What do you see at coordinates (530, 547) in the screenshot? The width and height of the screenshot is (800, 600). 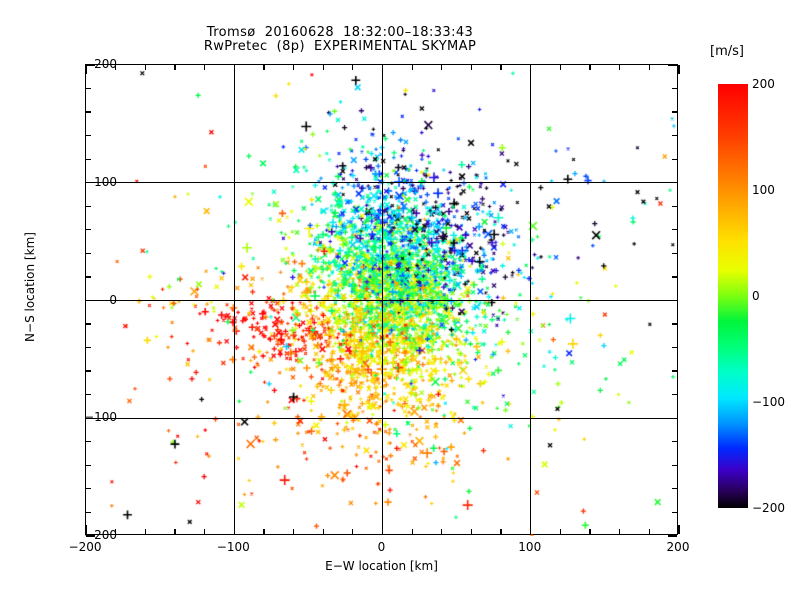 I see `x-tick-label: 100` at bounding box center [530, 547].